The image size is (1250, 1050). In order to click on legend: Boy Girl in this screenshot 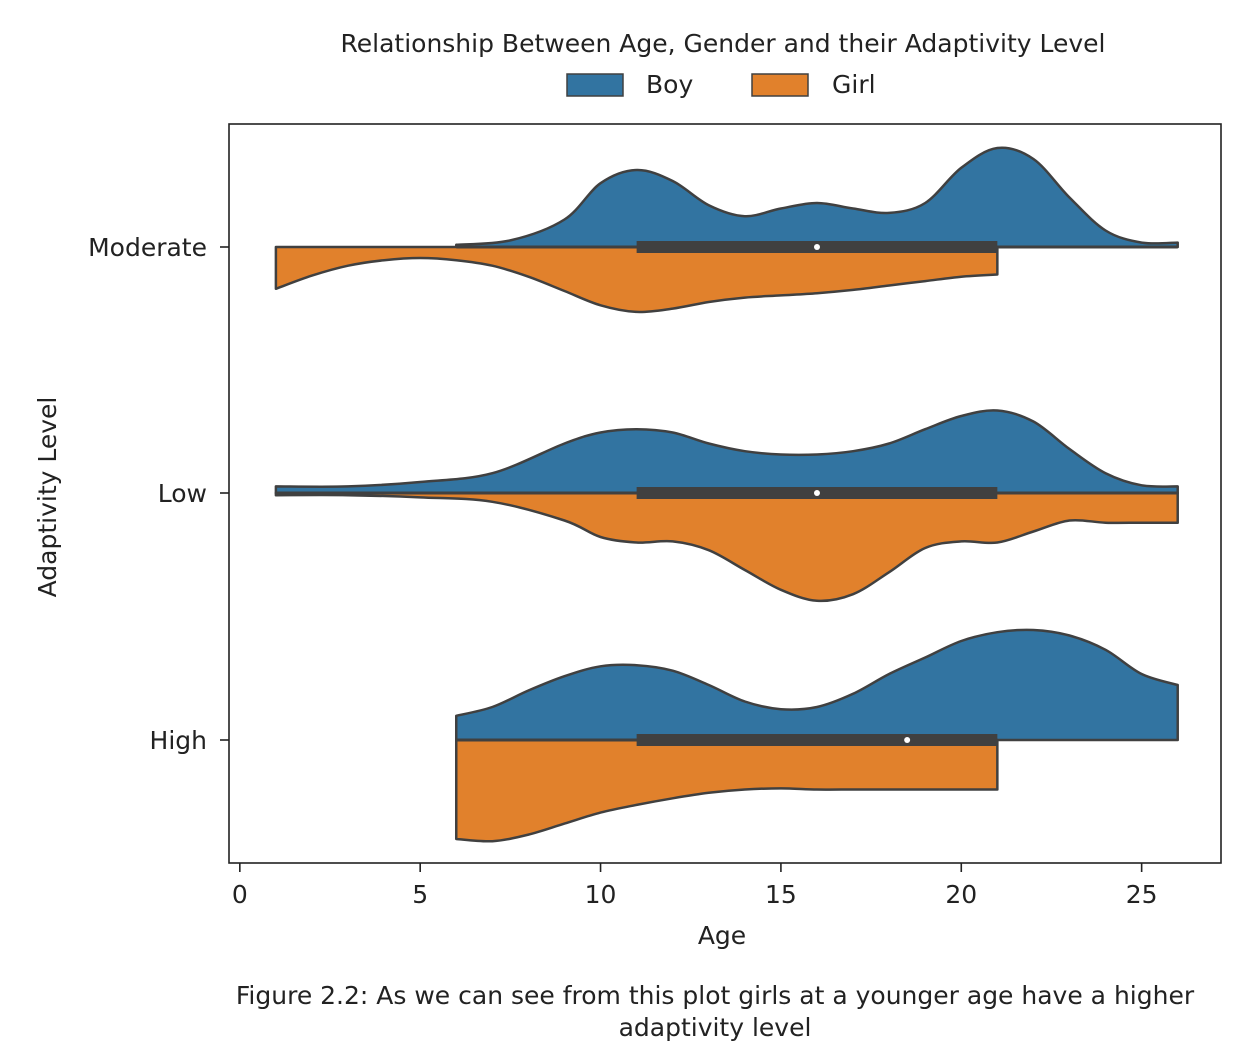, I will do `click(721, 84)`.